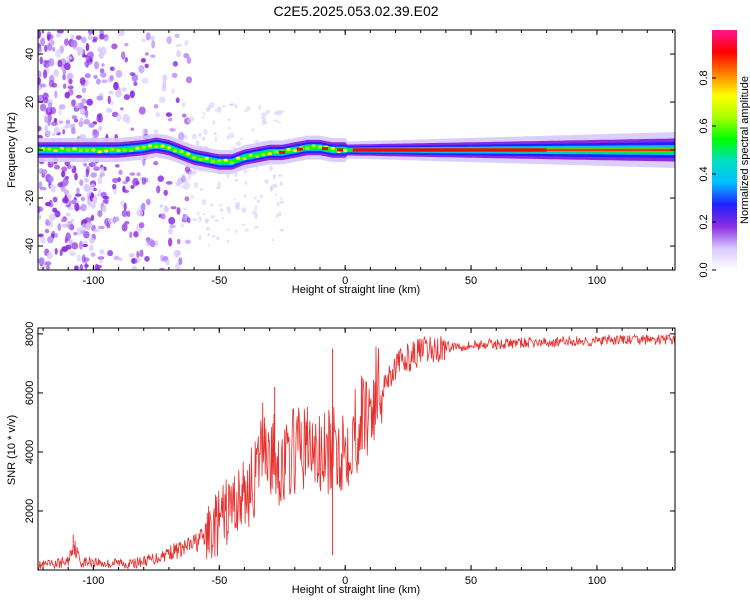  What do you see at coordinates (704, 221) in the screenshot?
I see `colorbar-tick-label: 0.2` at bounding box center [704, 221].